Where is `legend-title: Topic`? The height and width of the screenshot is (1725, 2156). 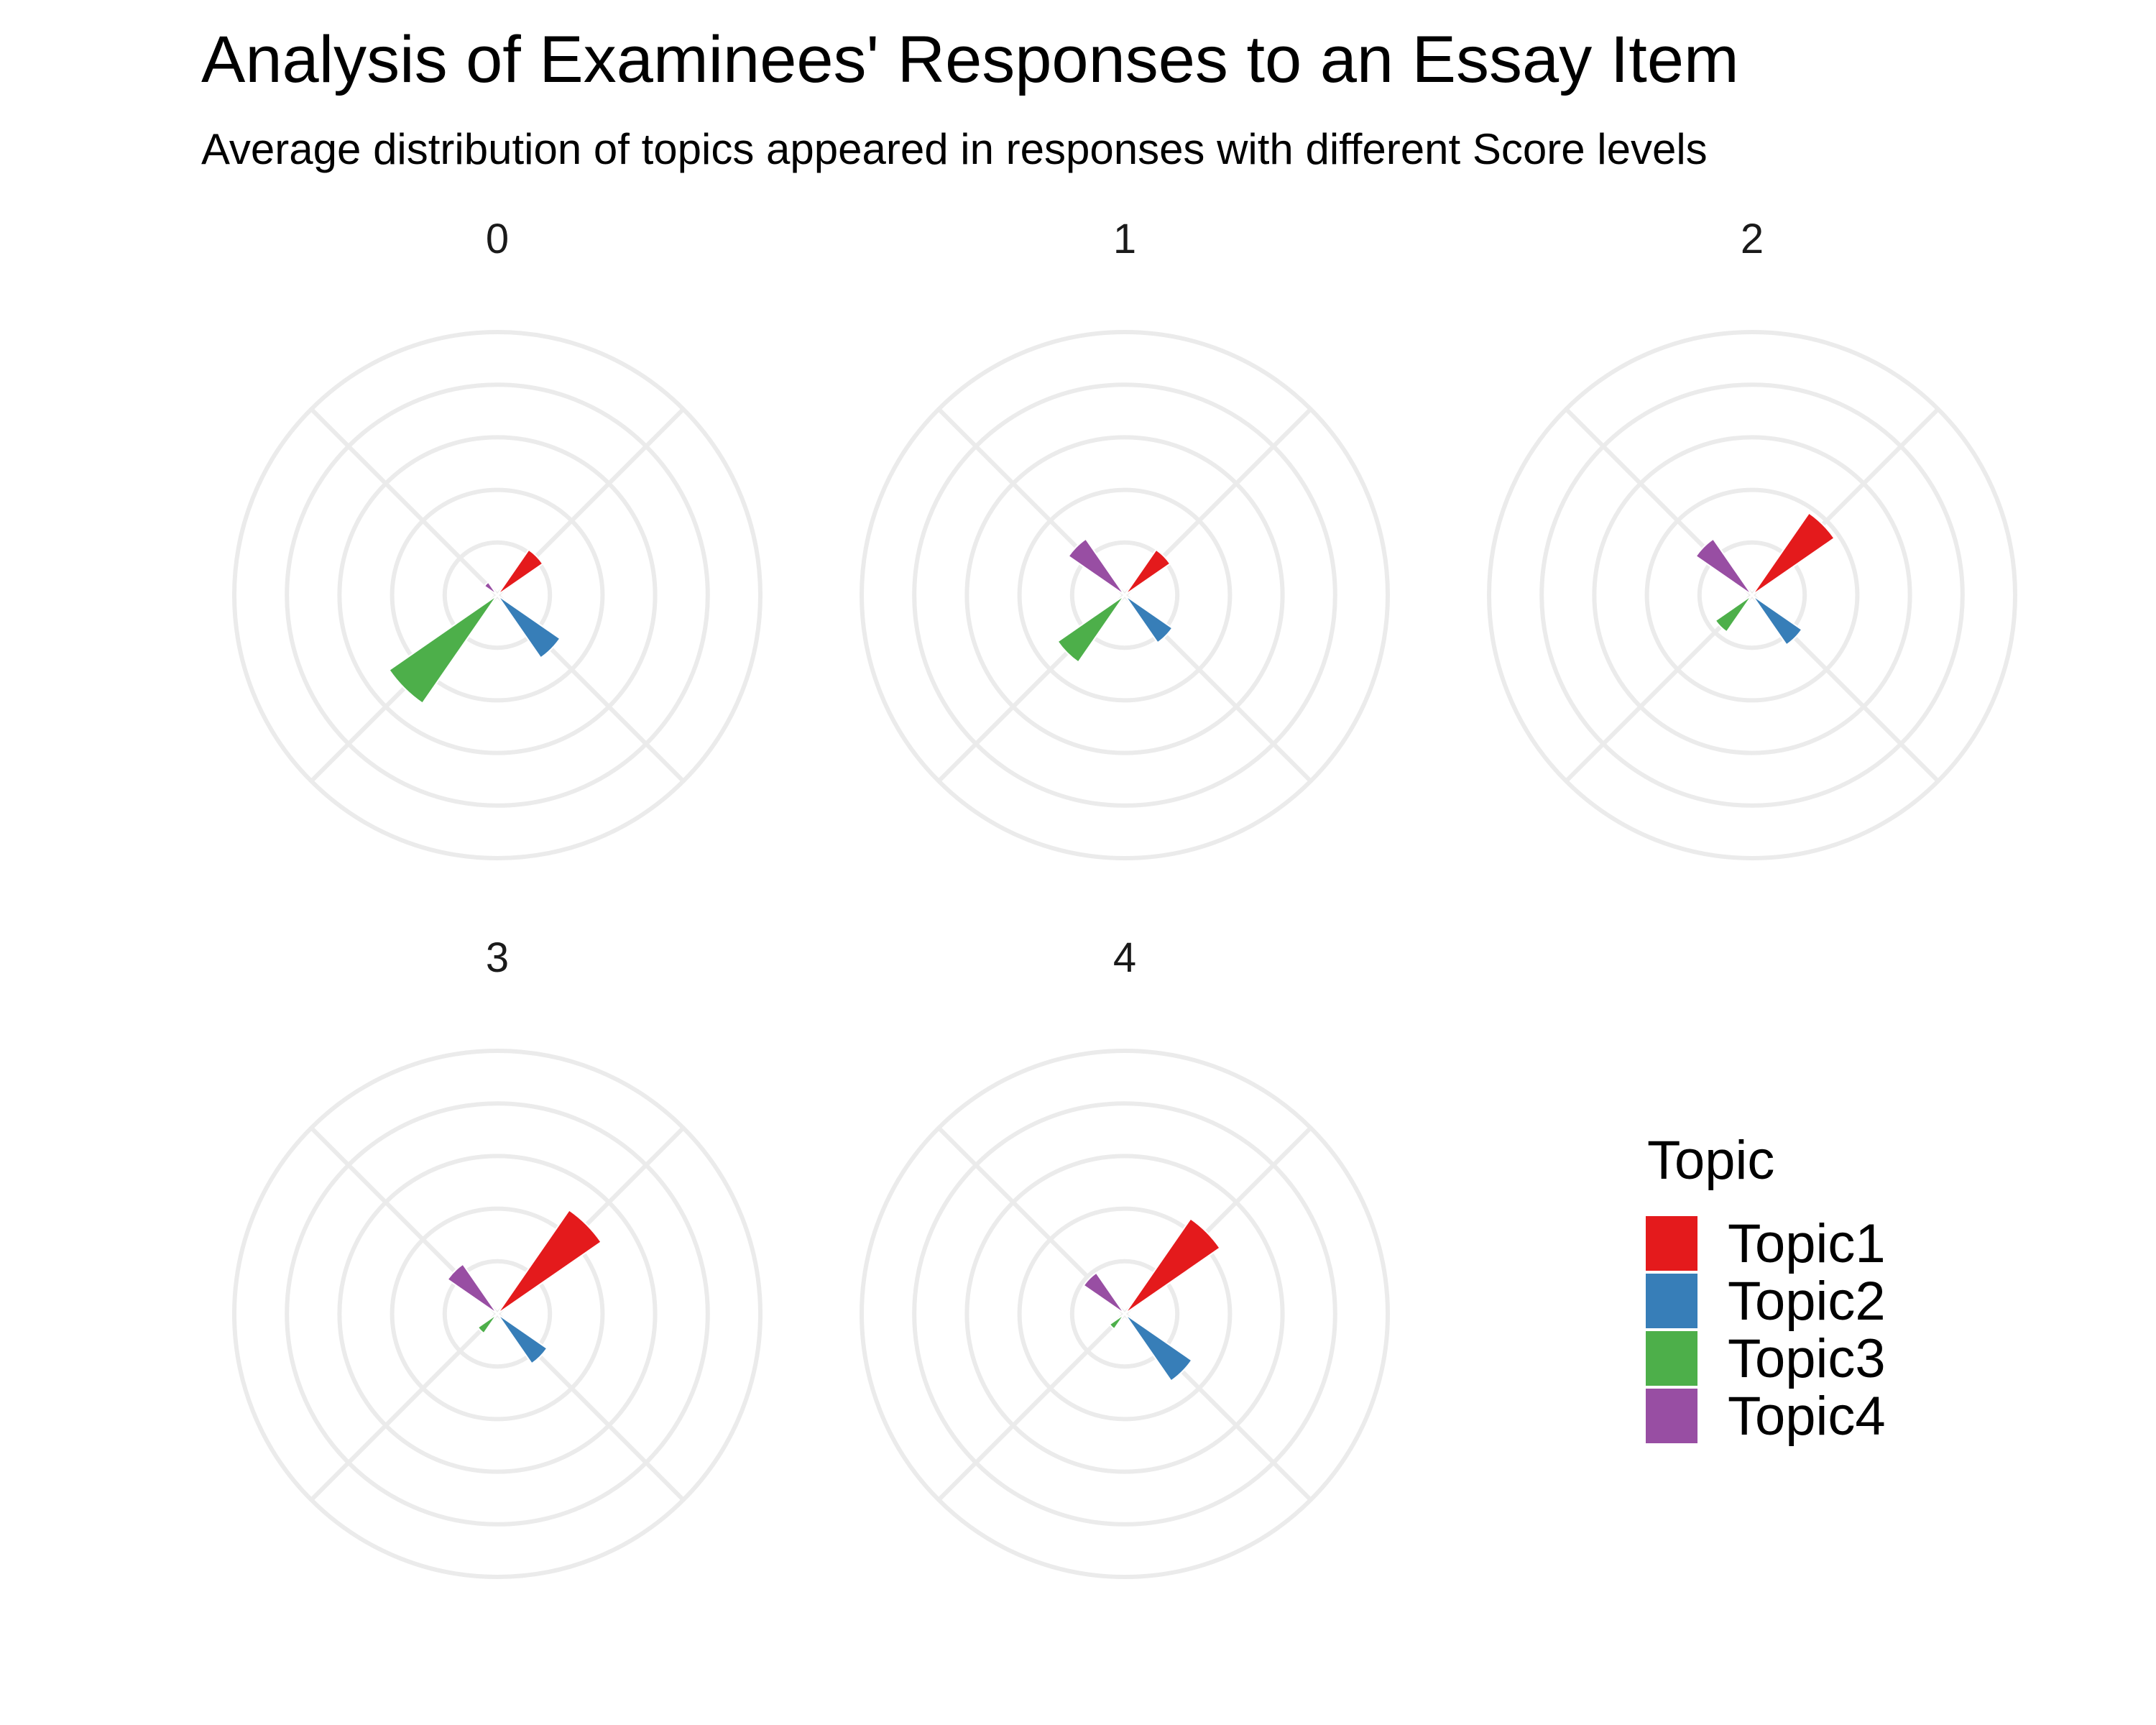 legend-title: Topic is located at coordinates (1711, 1160).